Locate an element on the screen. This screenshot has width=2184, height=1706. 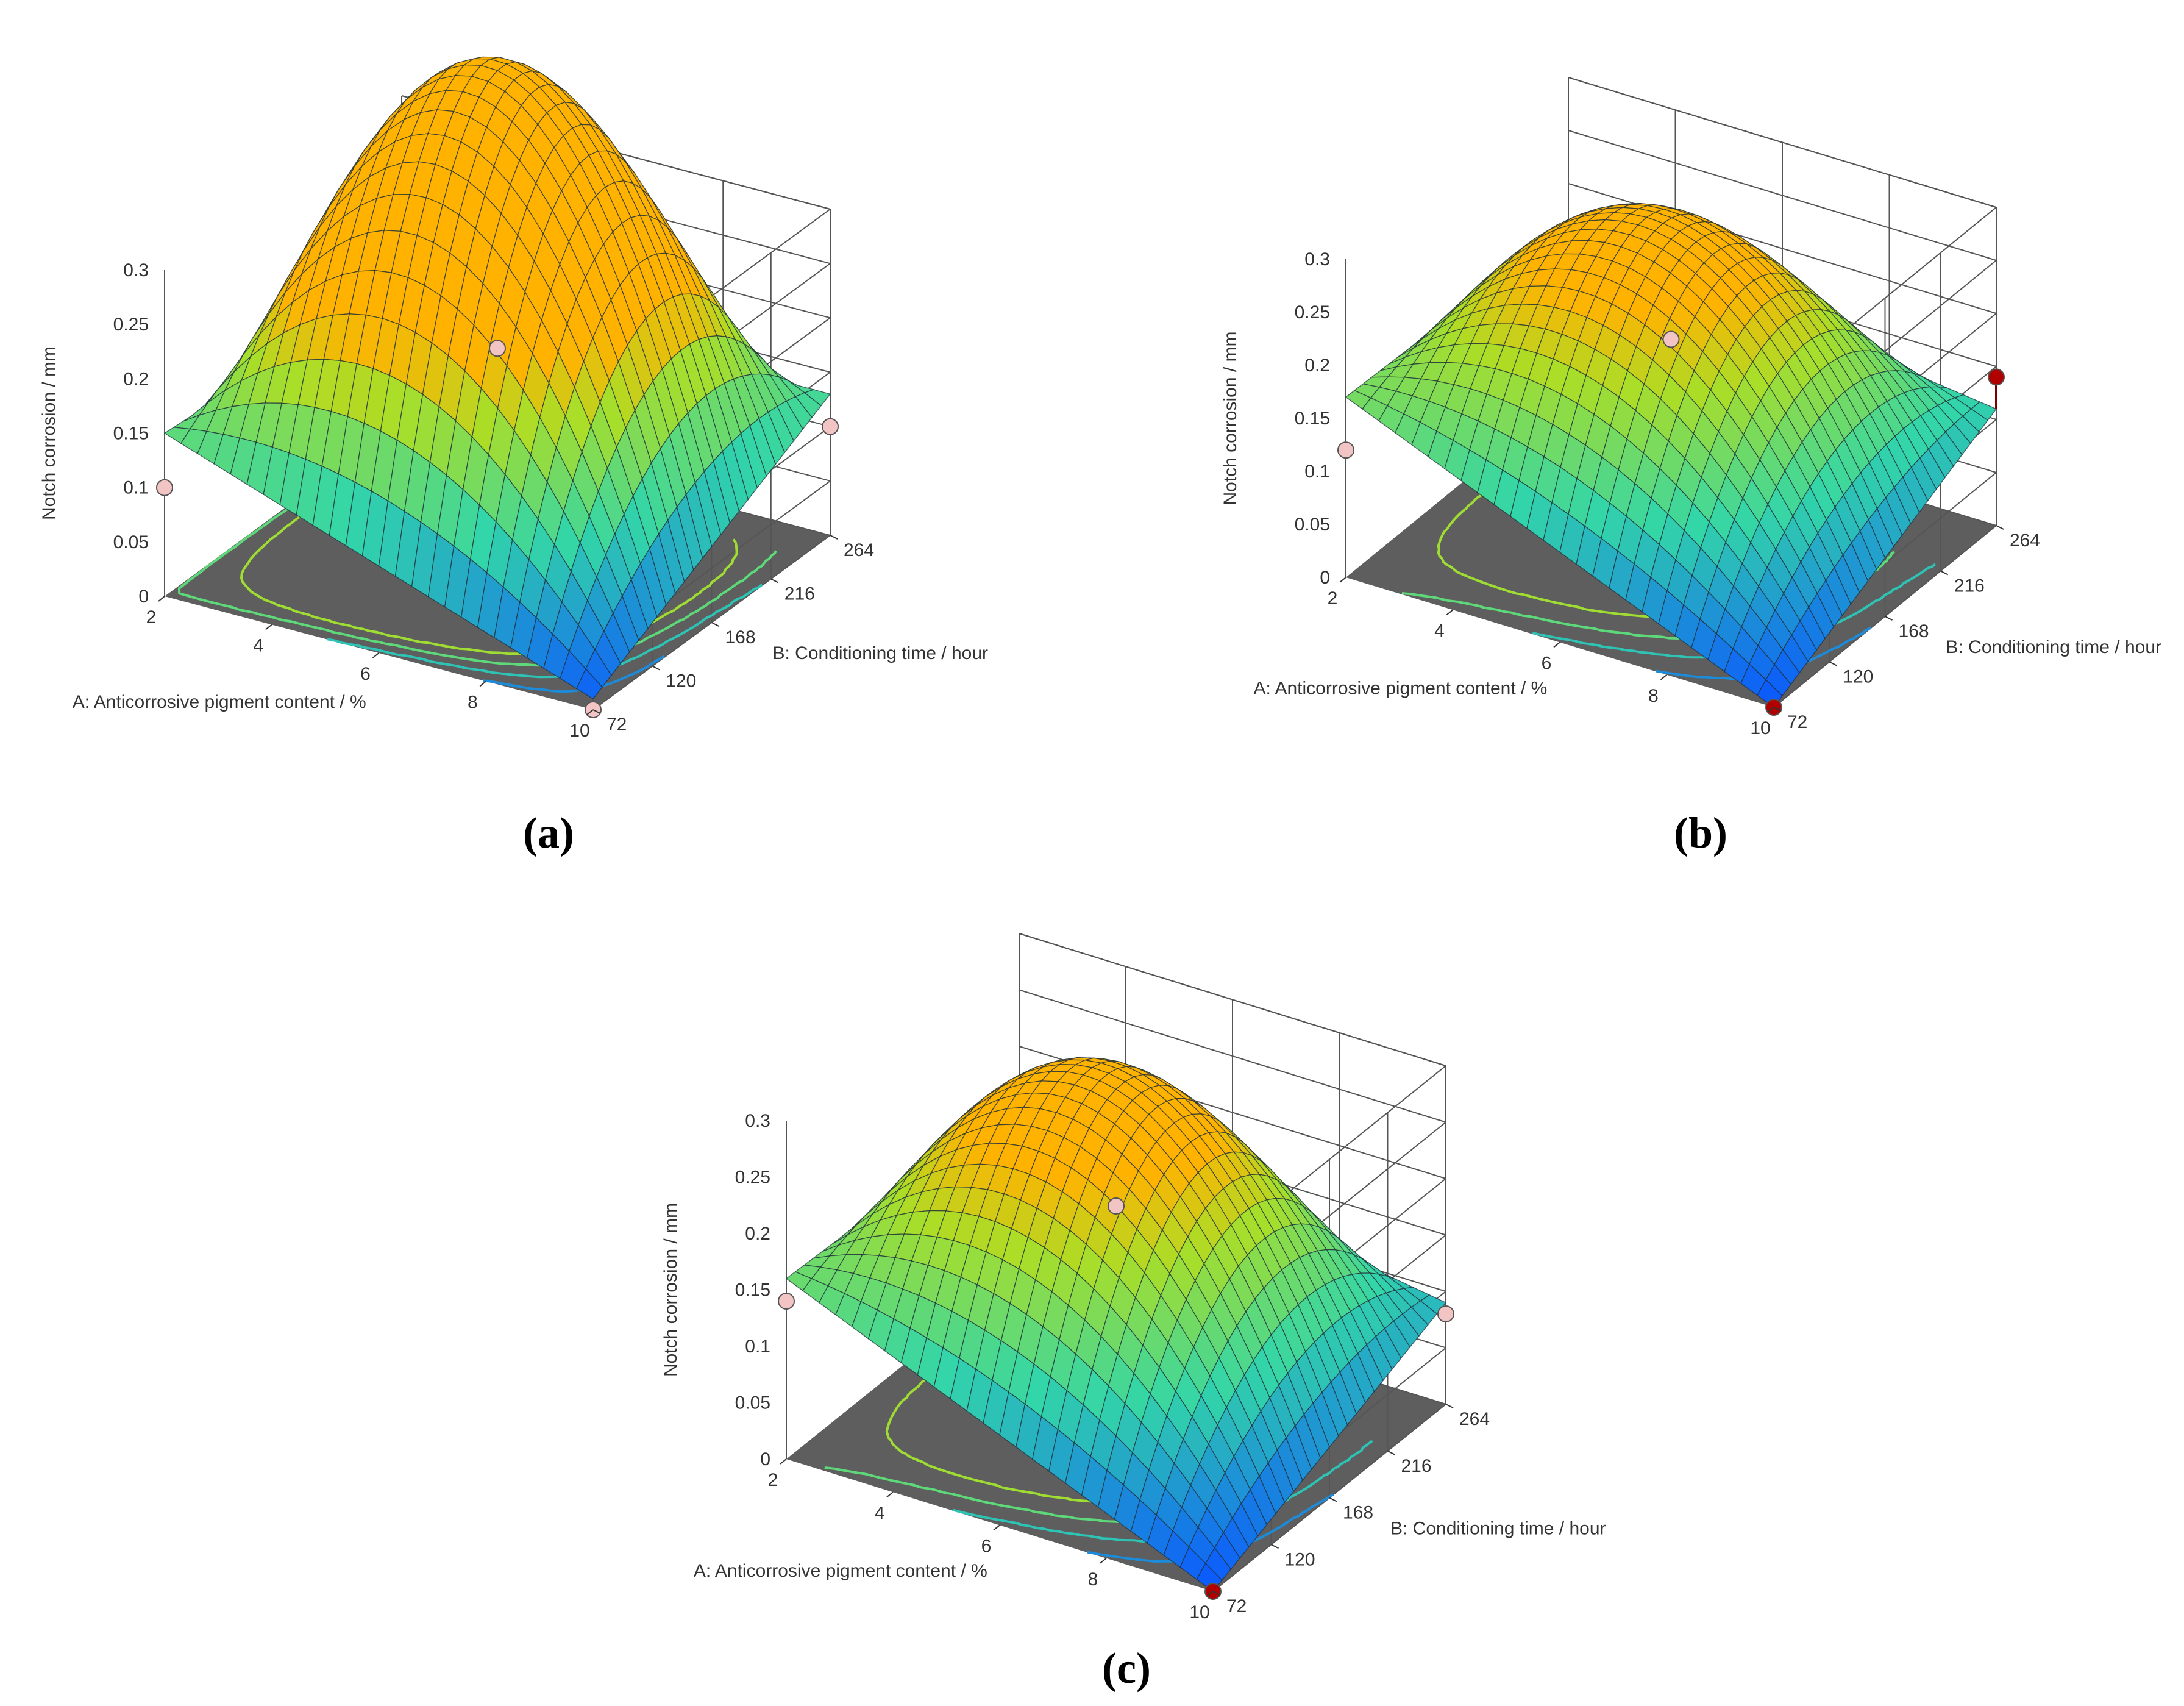
caption-a: (a) is located at coordinates (548, 832).